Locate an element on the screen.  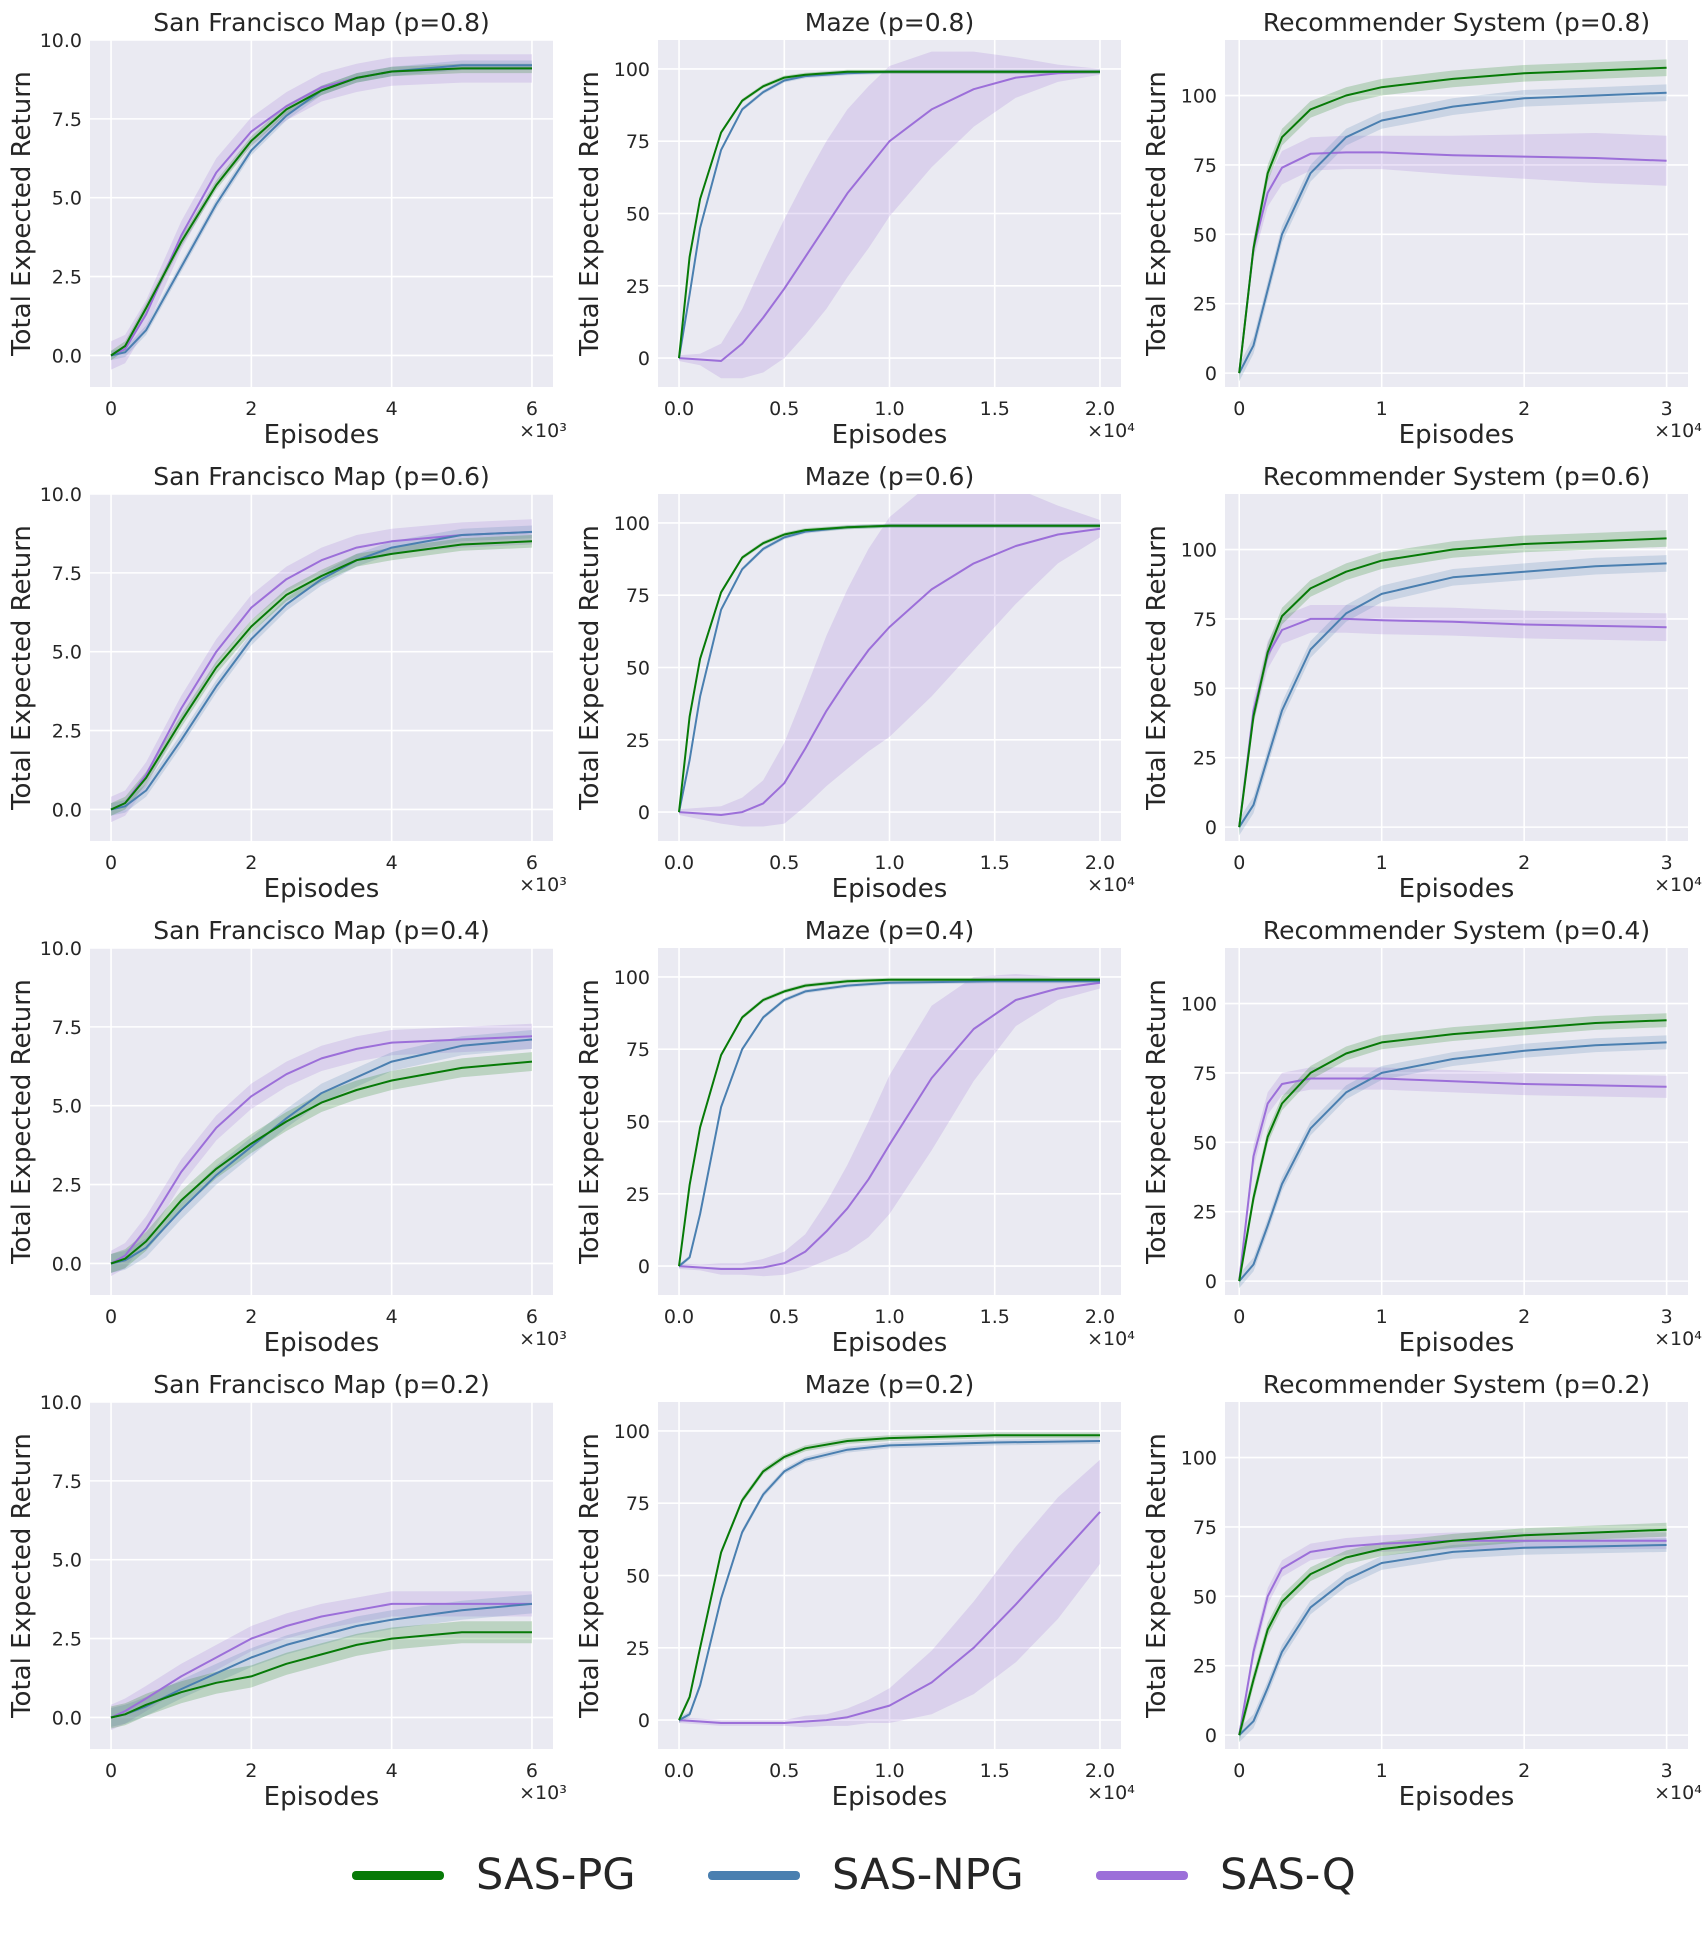
chart-title: San Francisco Map (p=0.6) is located at coordinates (321, 476).